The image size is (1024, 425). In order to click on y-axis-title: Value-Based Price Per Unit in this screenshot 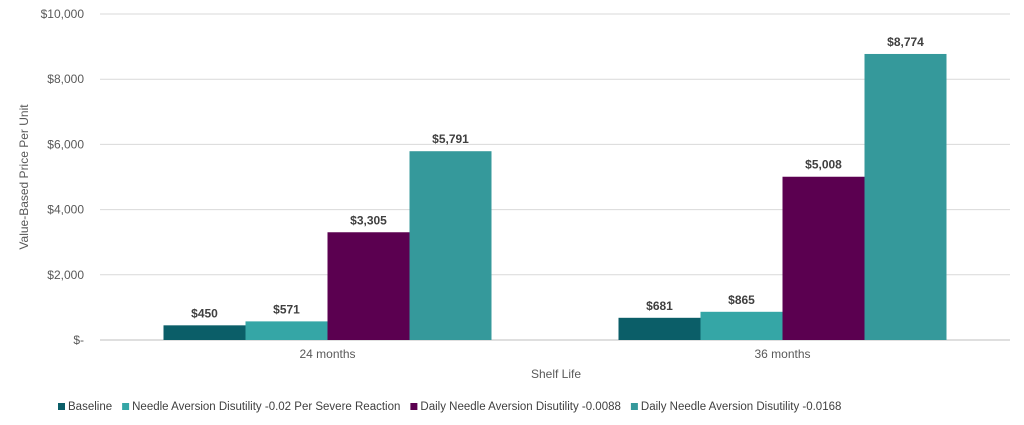, I will do `click(24, 177)`.